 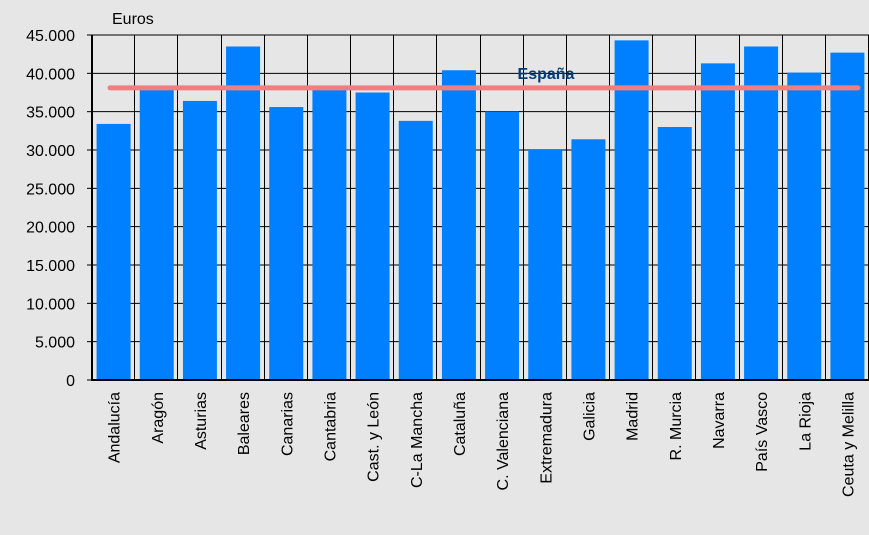 What do you see at coordinates (244, 423) in the screenshot?
I see `x-tick-label-4: Baleares` at bounding box center [244, 423].